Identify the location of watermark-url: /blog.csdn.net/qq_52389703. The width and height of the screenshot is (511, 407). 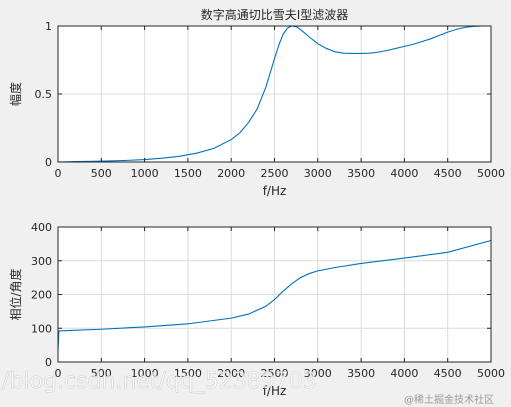
(159, 381).